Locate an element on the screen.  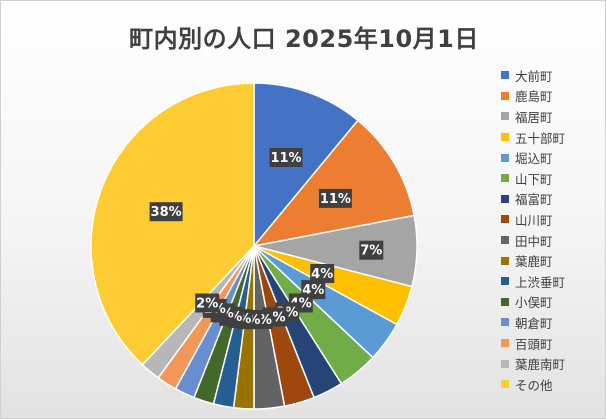
svg-text: 4% is located at coordinates (322, 274).